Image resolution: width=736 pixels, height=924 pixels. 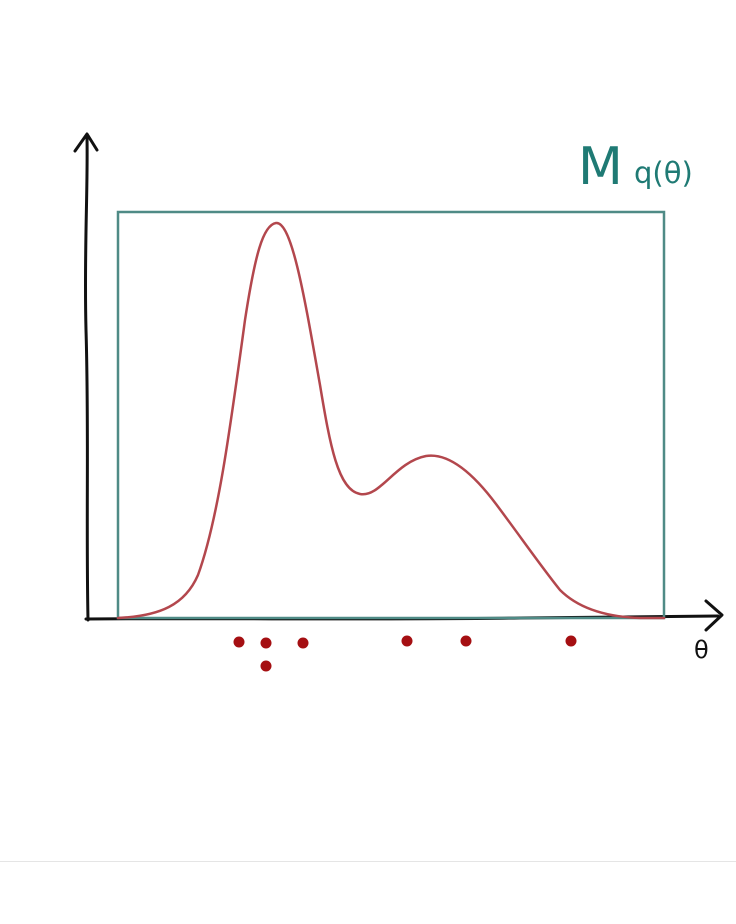 I want to click on box-label-sub: q(θ), so click(x=663, y=173).